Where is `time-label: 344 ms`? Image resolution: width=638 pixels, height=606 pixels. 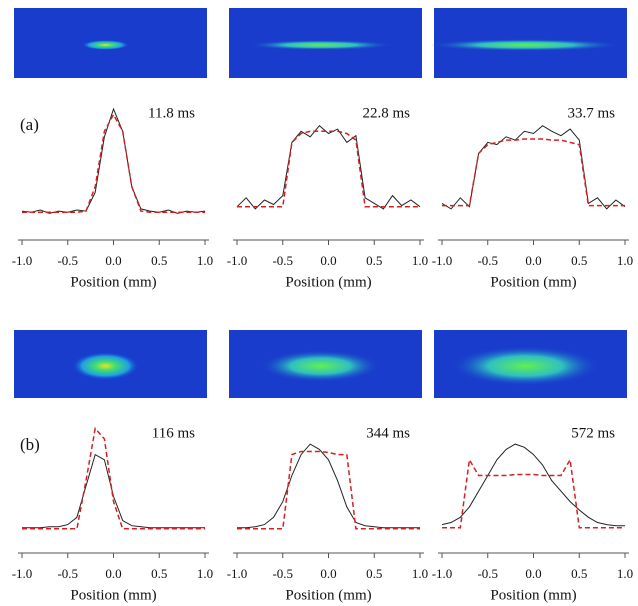 time-label: 344 ms is located at coordinates (388, 433).